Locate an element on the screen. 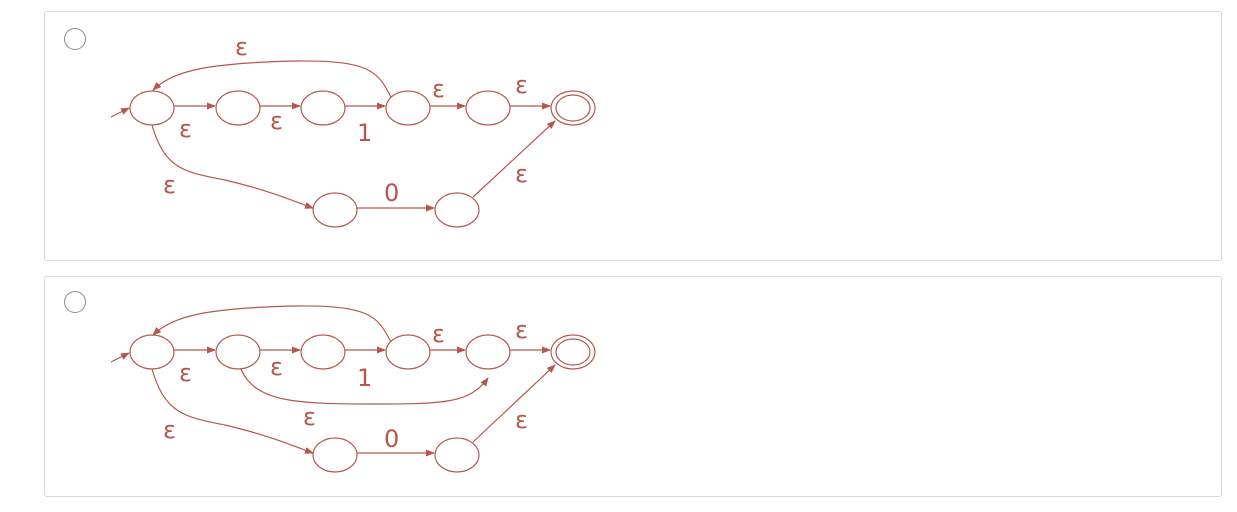 The height and width of the screenshot is (512, 1237). label-loop-epsilon: ε is located at coordinates (241, 47).